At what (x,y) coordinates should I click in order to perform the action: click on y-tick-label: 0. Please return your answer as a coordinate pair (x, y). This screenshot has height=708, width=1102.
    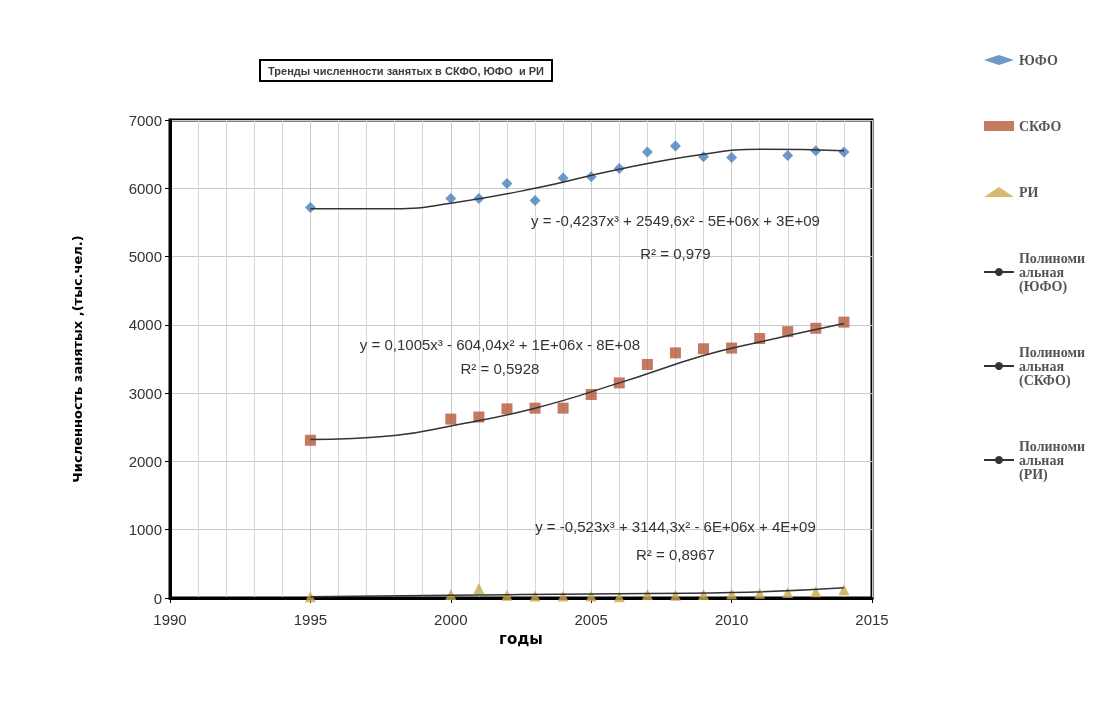
    Looking at the image, I should click on (157, 598).